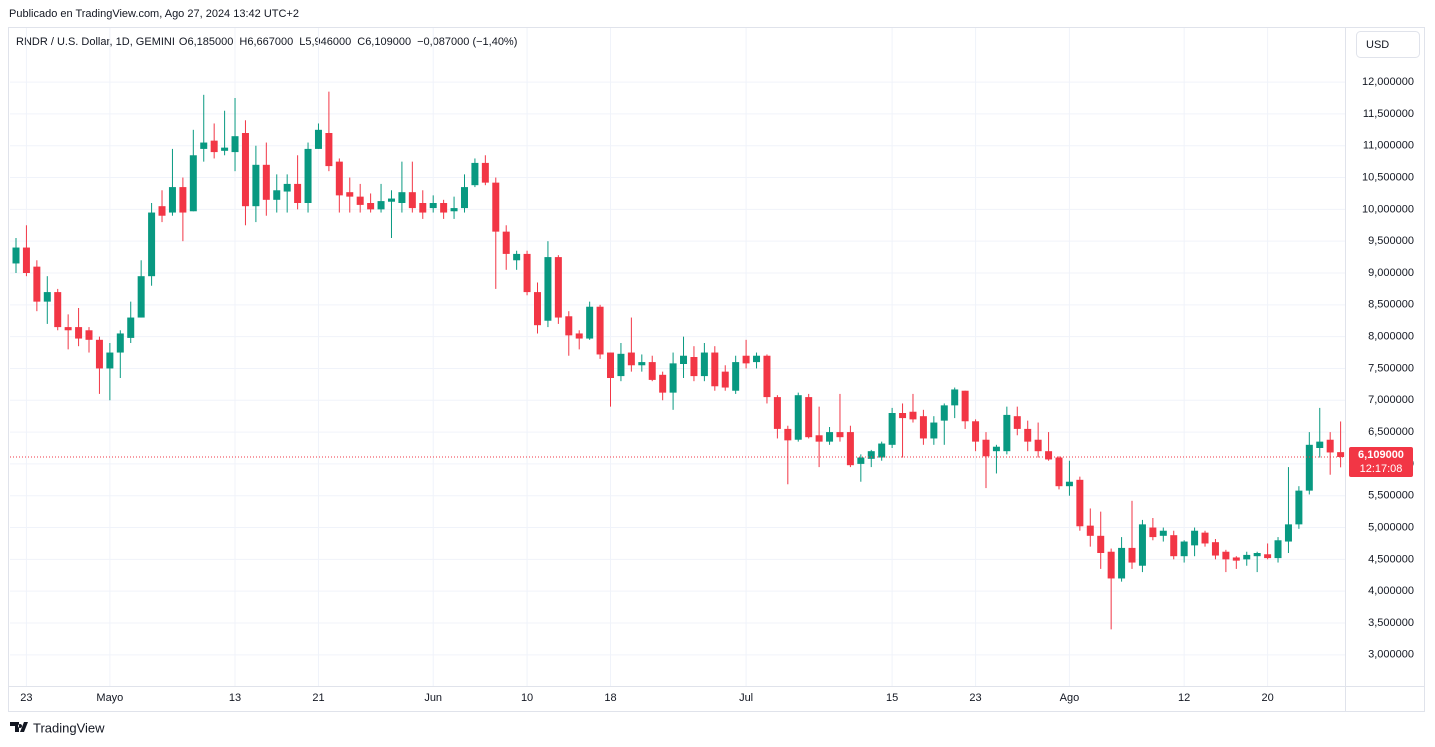  Describe the element at coordinates (1391, 655) in the screenshot. I see `y-tick-label: 3,000000` at that location.